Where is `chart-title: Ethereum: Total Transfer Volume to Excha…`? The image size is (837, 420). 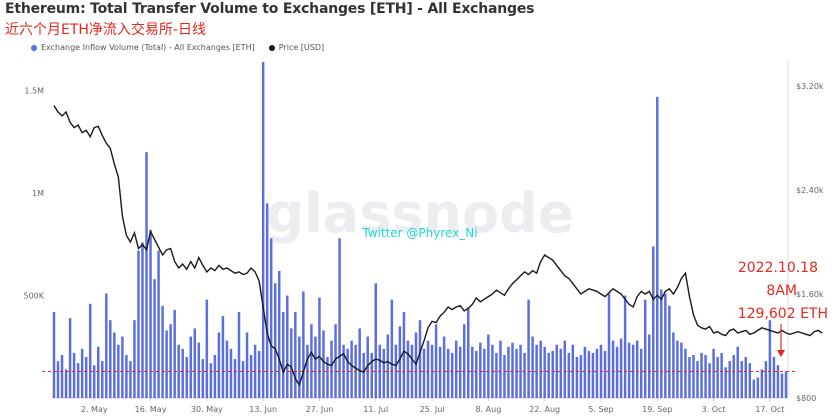
chart-title: Ethereum: Total Transfer Volume to Excha… is located at coordinates (270, 9).